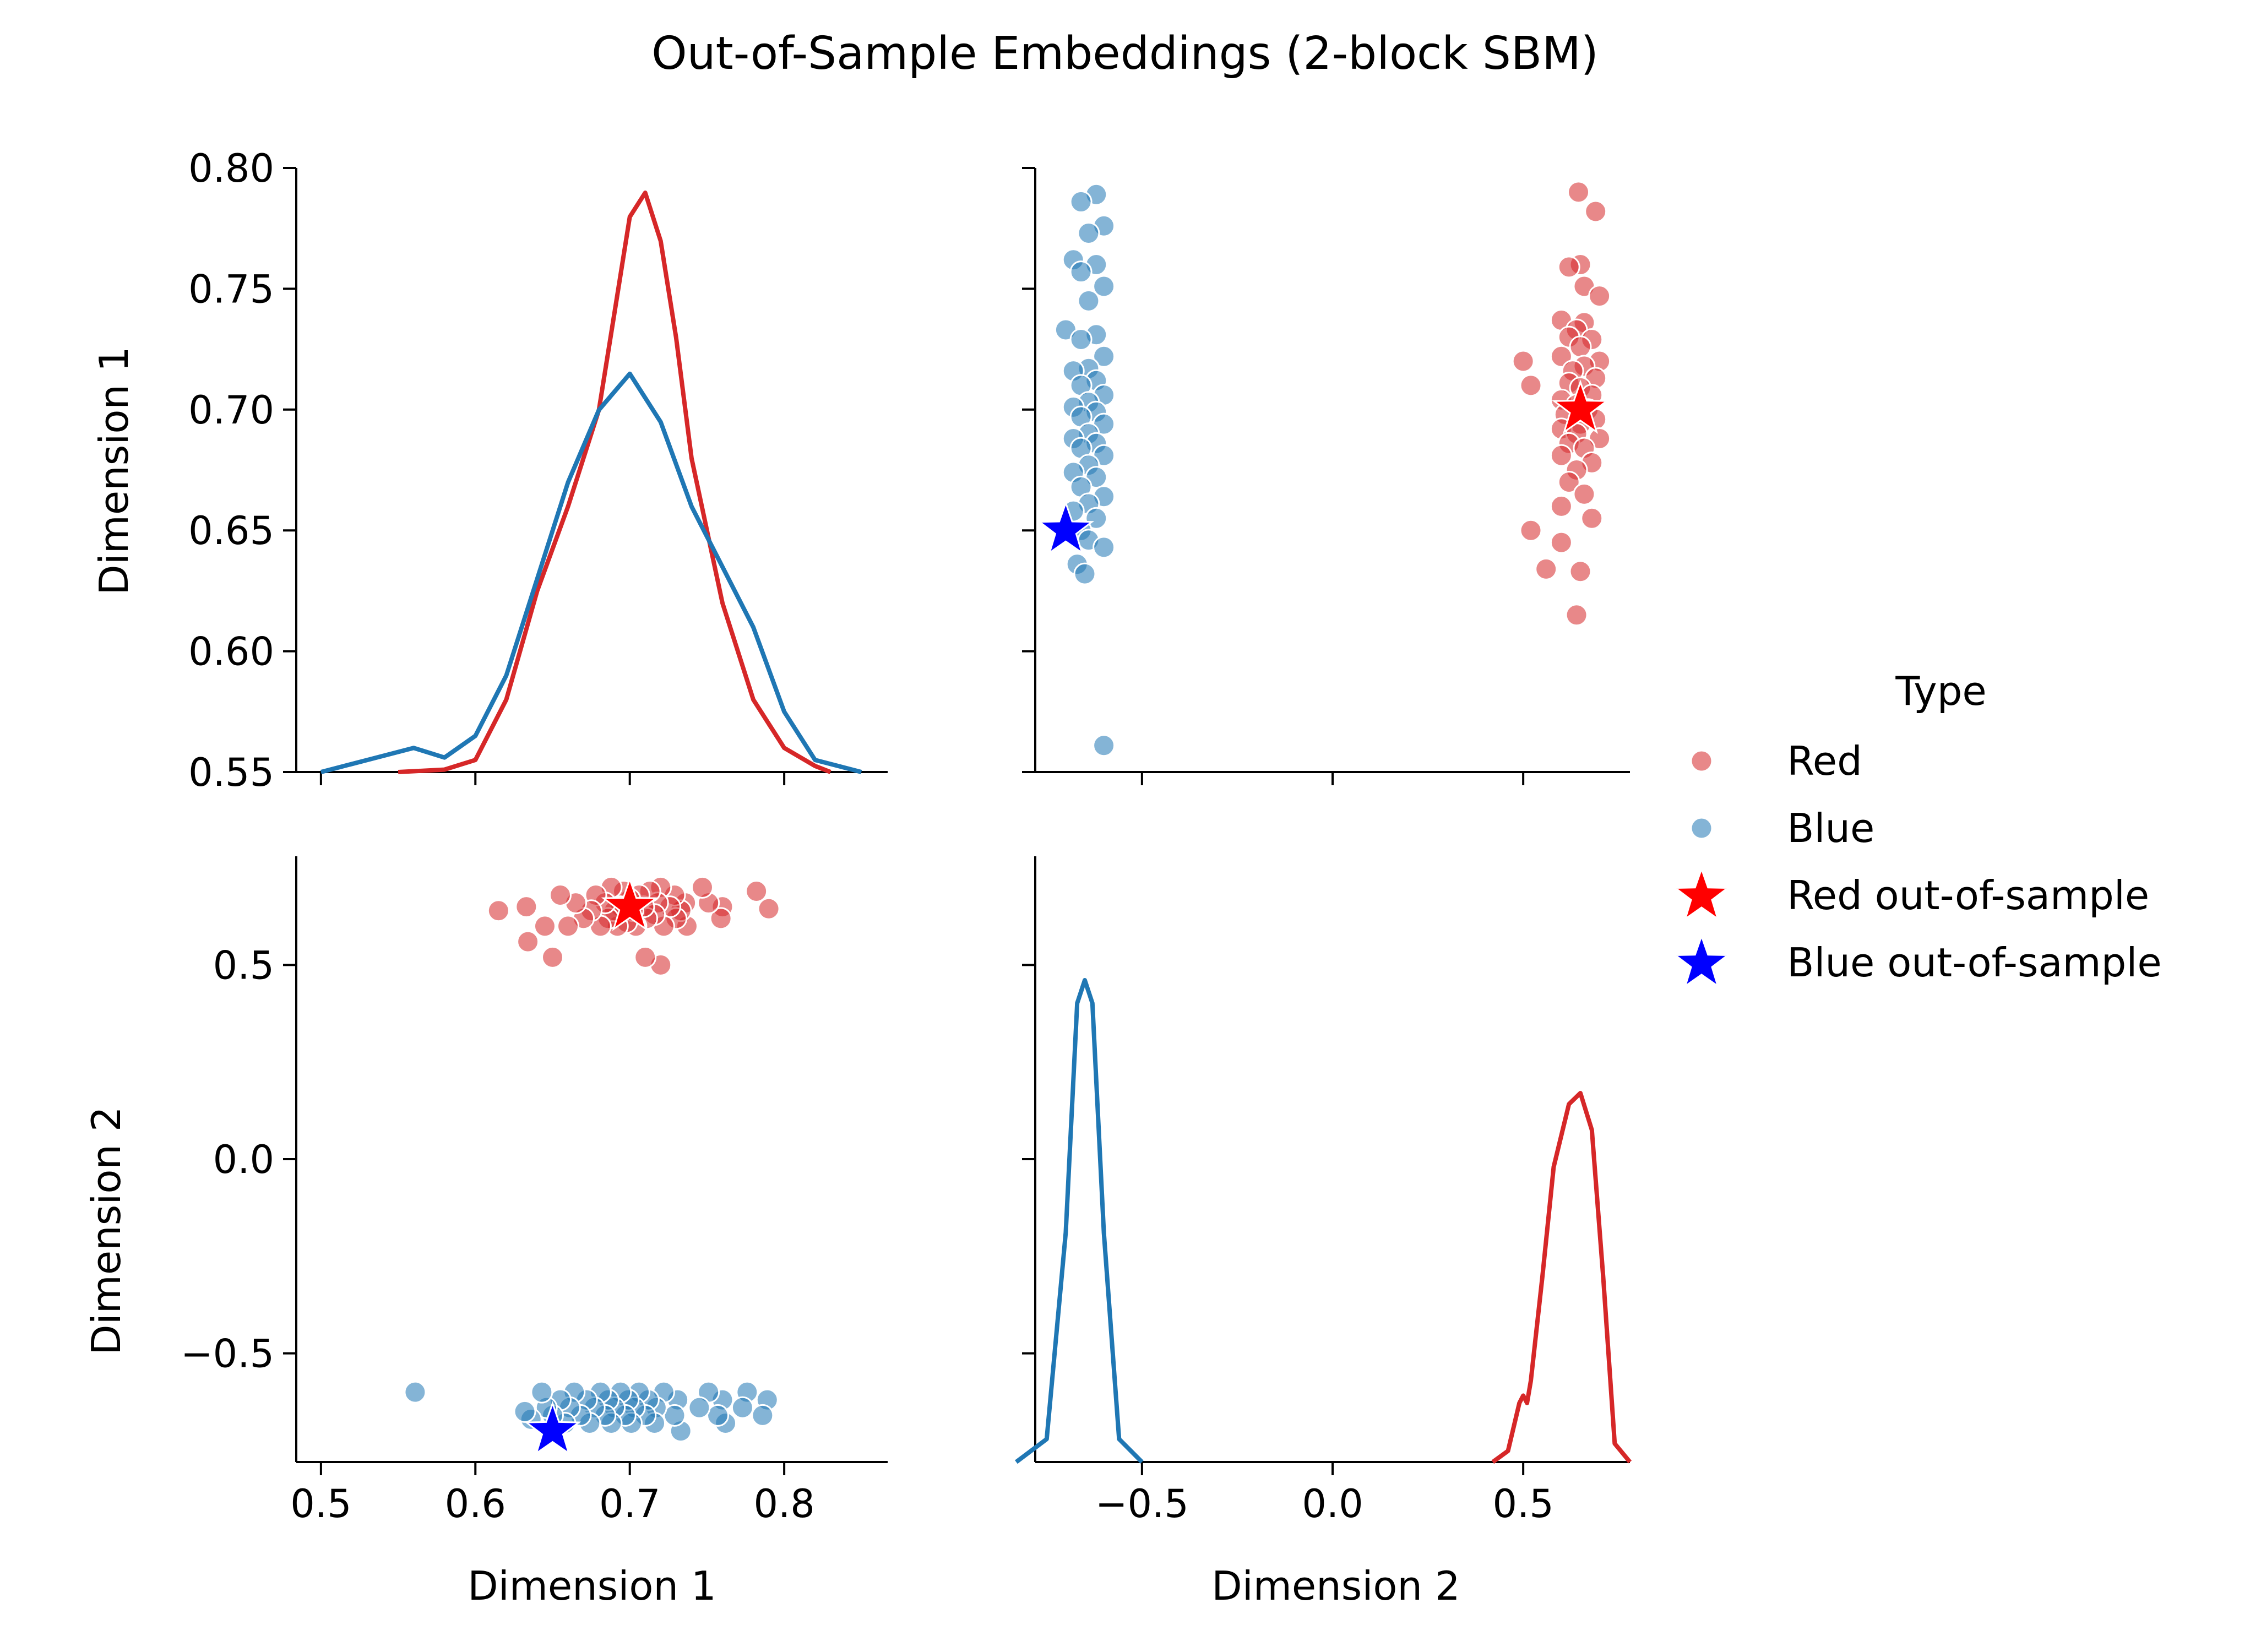 Image resolution: width=2250 pixels, height=1652 pixels. I want to click on y-axis-label-dimension-2: Dimension 2, so click(106, 1230).